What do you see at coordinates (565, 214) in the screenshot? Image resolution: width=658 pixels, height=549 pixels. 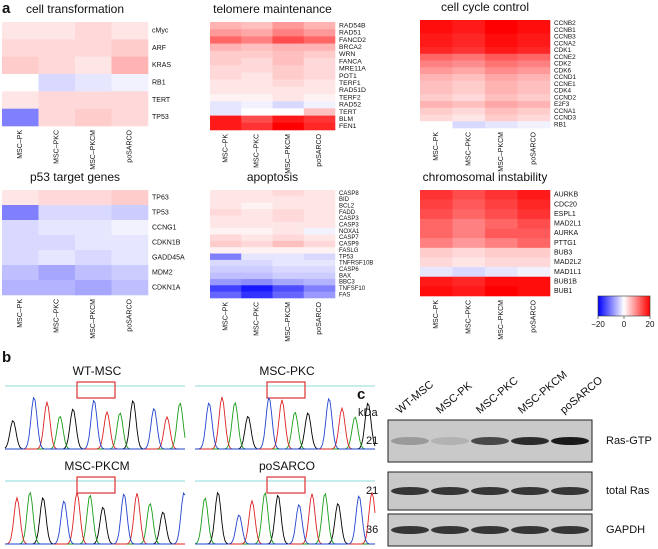 I see `row-label: ESPL1` at bounding box center [565, 214].